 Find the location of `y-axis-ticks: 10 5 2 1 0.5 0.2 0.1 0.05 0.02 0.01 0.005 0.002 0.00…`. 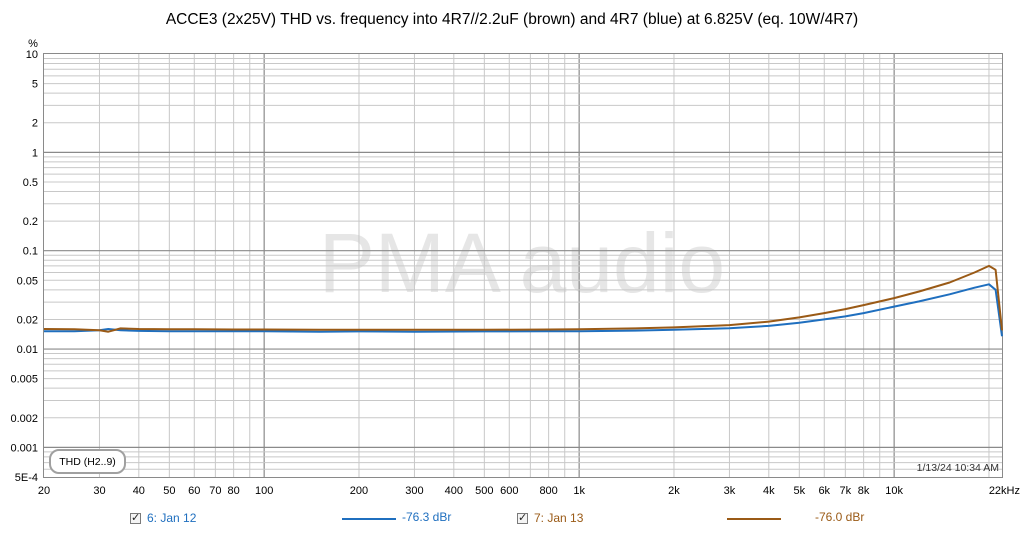

y-axis-ticks: 10 5 2 1 0.5 0.2 0.1 0.05 0.02 0.01 0.005 0.002 0.00… is located at coordinates (24, 266).